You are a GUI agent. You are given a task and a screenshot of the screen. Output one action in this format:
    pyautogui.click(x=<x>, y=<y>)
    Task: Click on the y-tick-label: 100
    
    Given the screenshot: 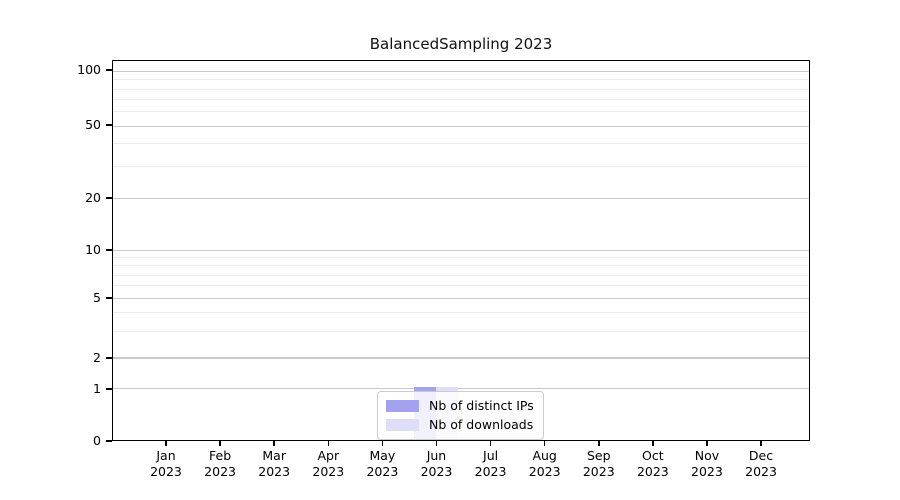 What is the action you would take?
    pyautogui.click(x=89, y=69)
    